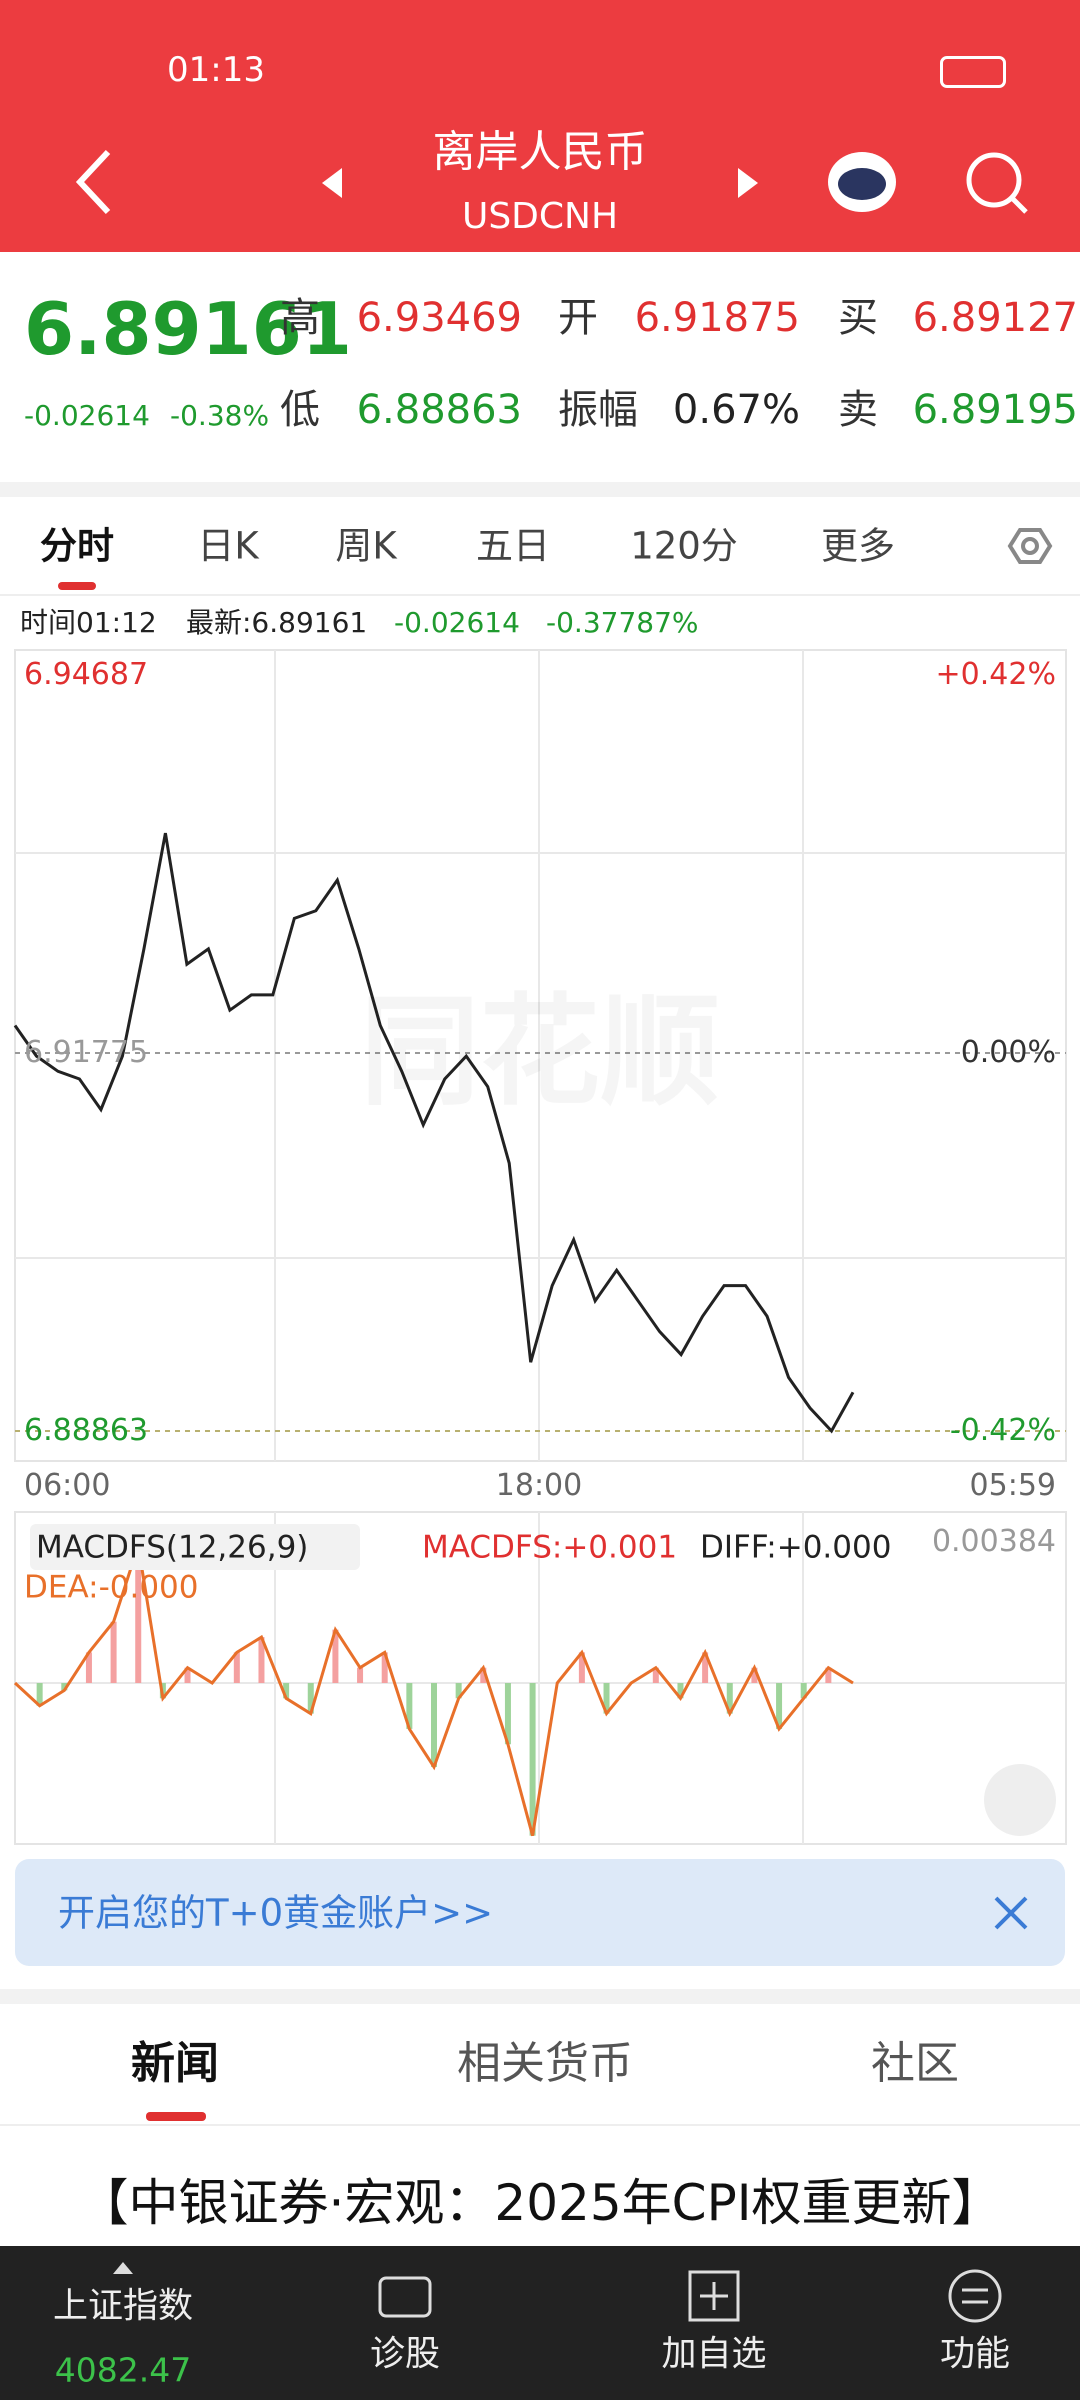  What do you see at coordinates (228, 546) in the screenshot?
I see `tab: 日K` at bounding box center [228, 546].